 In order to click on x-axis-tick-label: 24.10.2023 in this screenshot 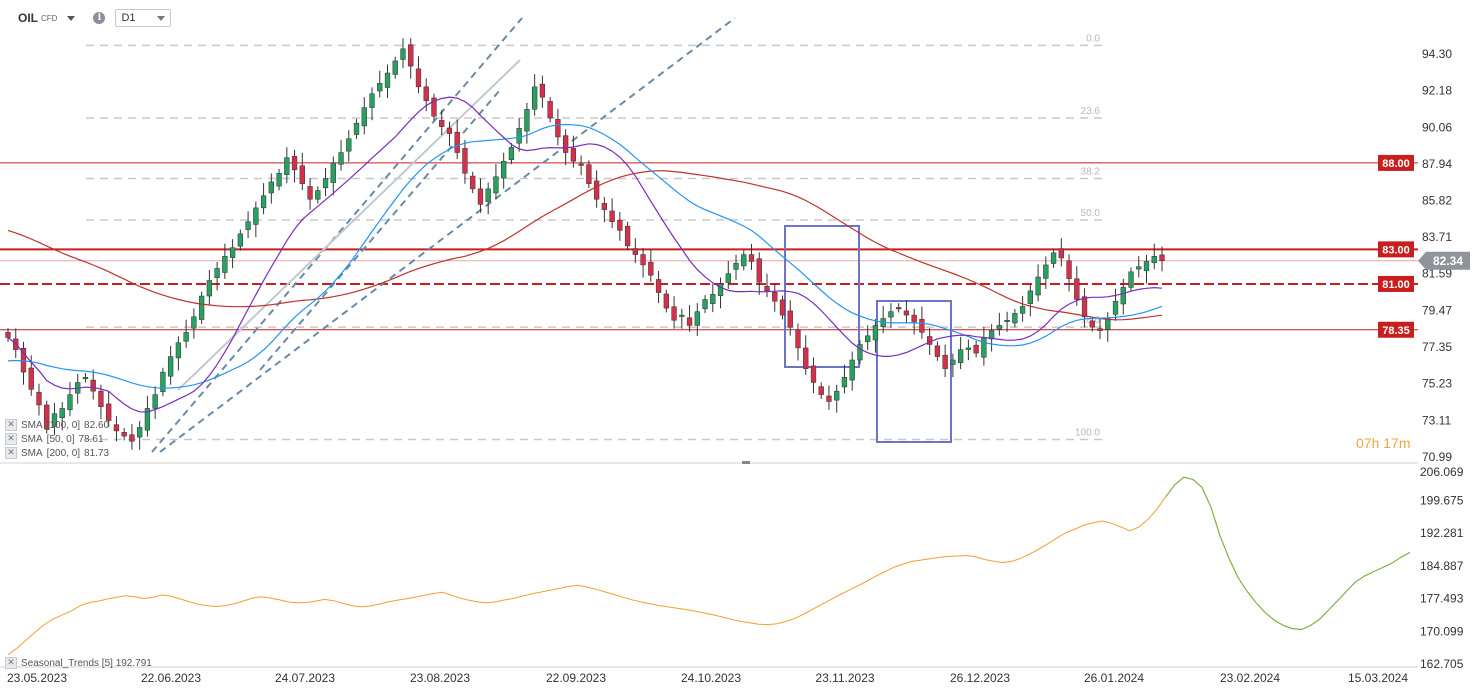, I will do `click(711, 678)`.